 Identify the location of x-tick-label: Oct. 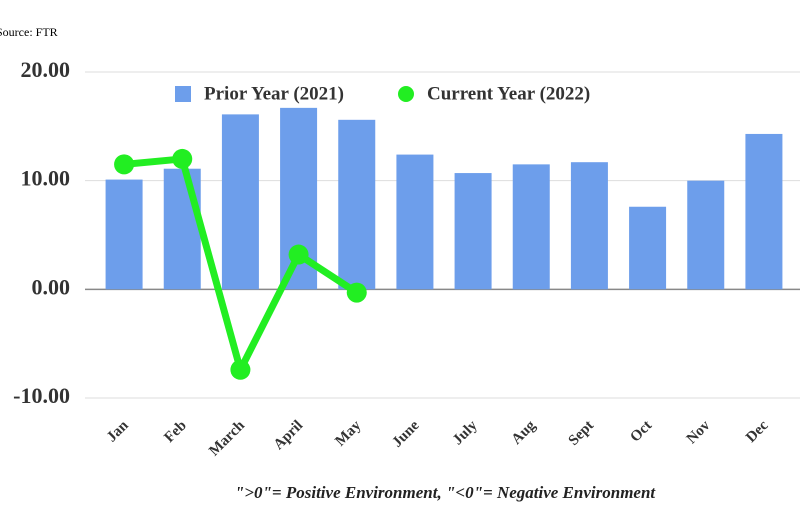
(641, 432).